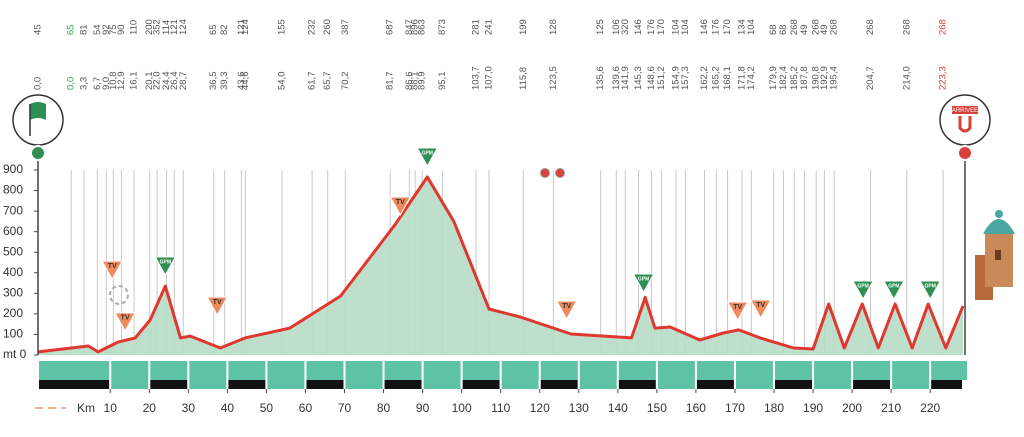  Describe the element at coordinates (685, 78) in the screenshot. I see `checkpoint-km: 157,3` at that location.